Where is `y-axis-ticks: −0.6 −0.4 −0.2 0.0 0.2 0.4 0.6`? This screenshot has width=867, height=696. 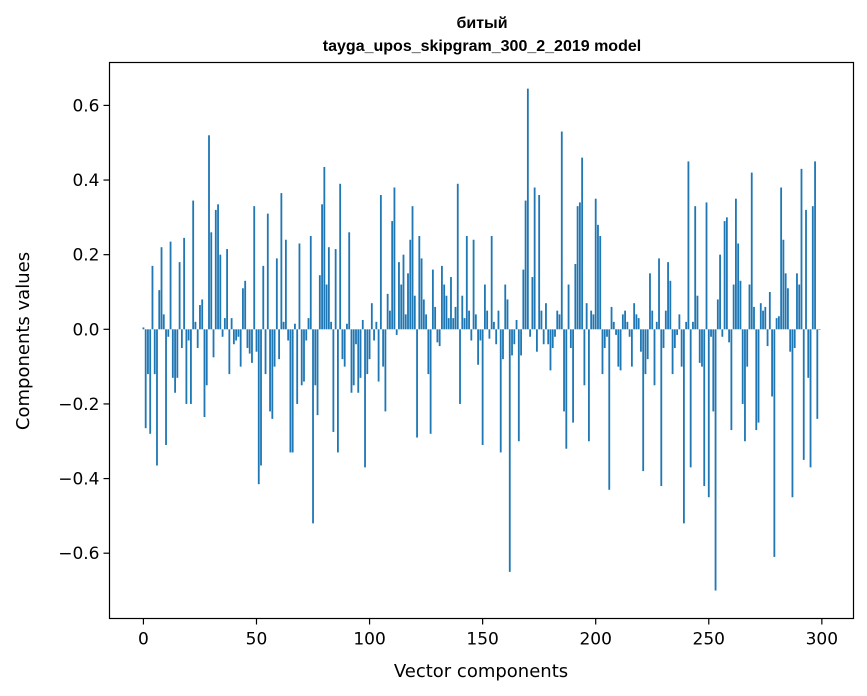
y-axis-ticks: −0.6 −0.4 −0.2 0.0 0.2 0.4 0.6 is located at coordinates (84, 330).